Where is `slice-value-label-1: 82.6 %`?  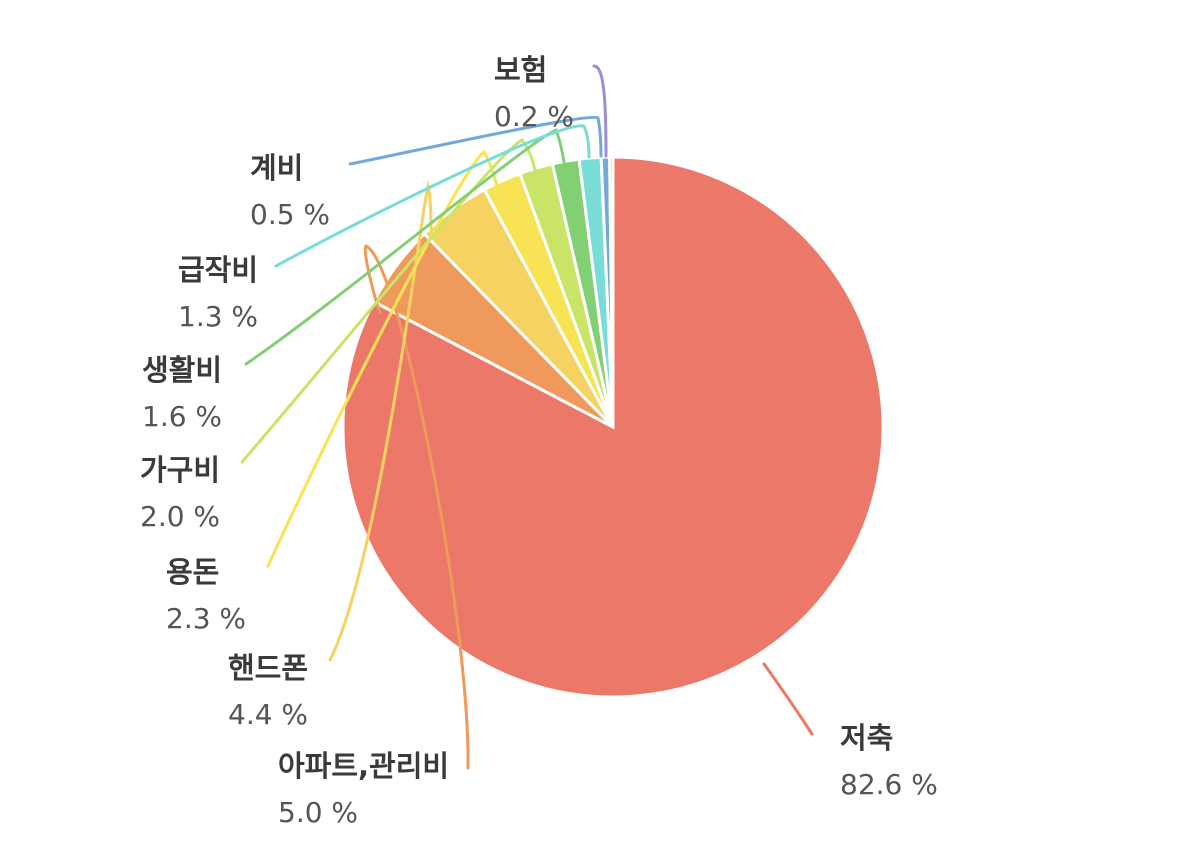
slice-value-label-1: 82.6 % is located at coordinates (889, 784).